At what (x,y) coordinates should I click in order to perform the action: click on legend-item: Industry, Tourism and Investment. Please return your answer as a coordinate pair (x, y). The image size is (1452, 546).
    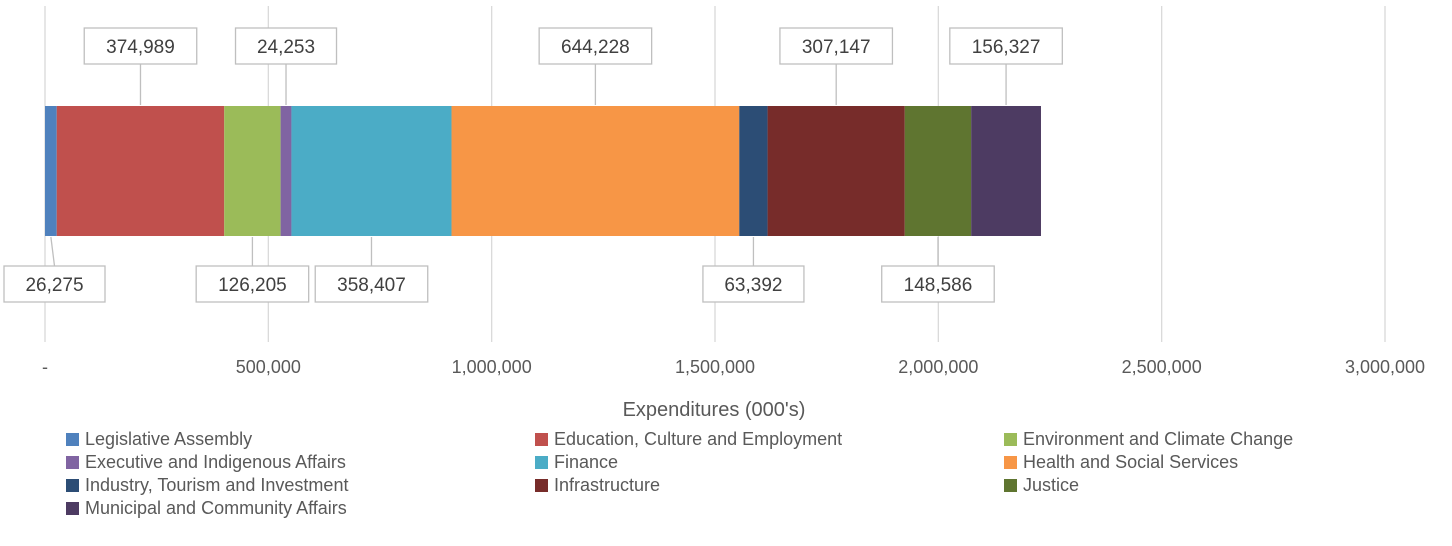
    Looking at the image, I should click on (207, 485).